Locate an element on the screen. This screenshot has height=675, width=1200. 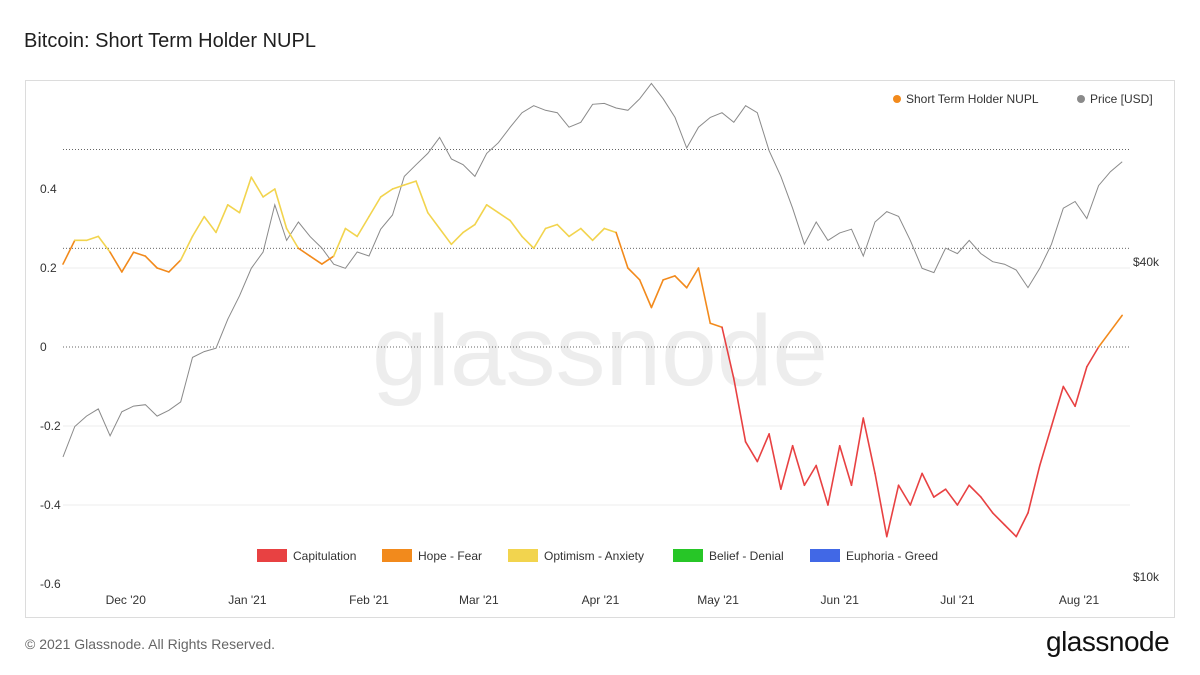
legend-zone-label: Belief - Denial is located at coordinates (746, 556).